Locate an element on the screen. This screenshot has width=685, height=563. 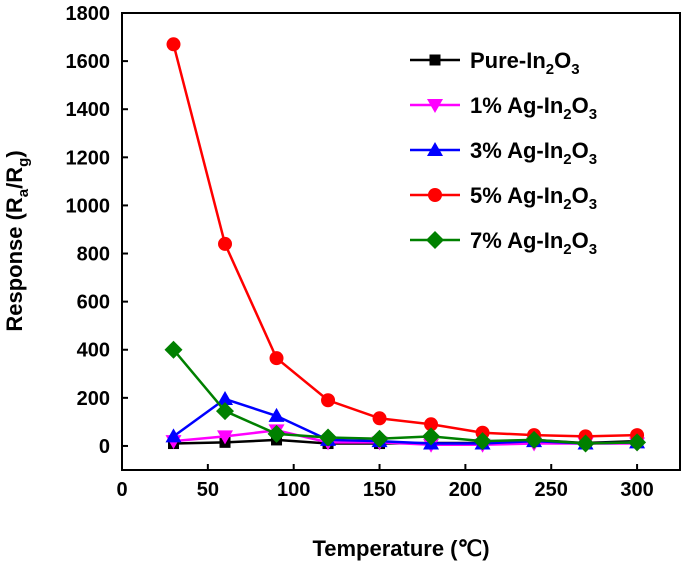
x-tick-label: 0 is located at coordinates (121, 490).